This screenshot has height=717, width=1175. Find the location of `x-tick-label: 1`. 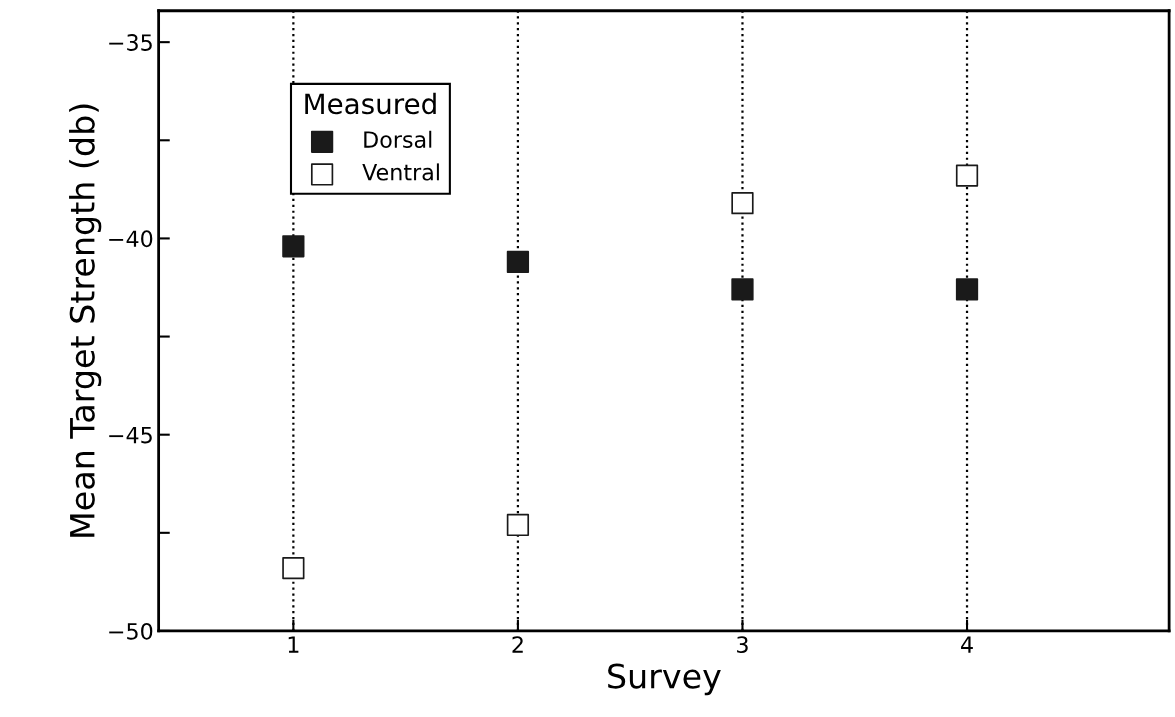

x-tick-label: 1 is located at coordinates (293, 644).